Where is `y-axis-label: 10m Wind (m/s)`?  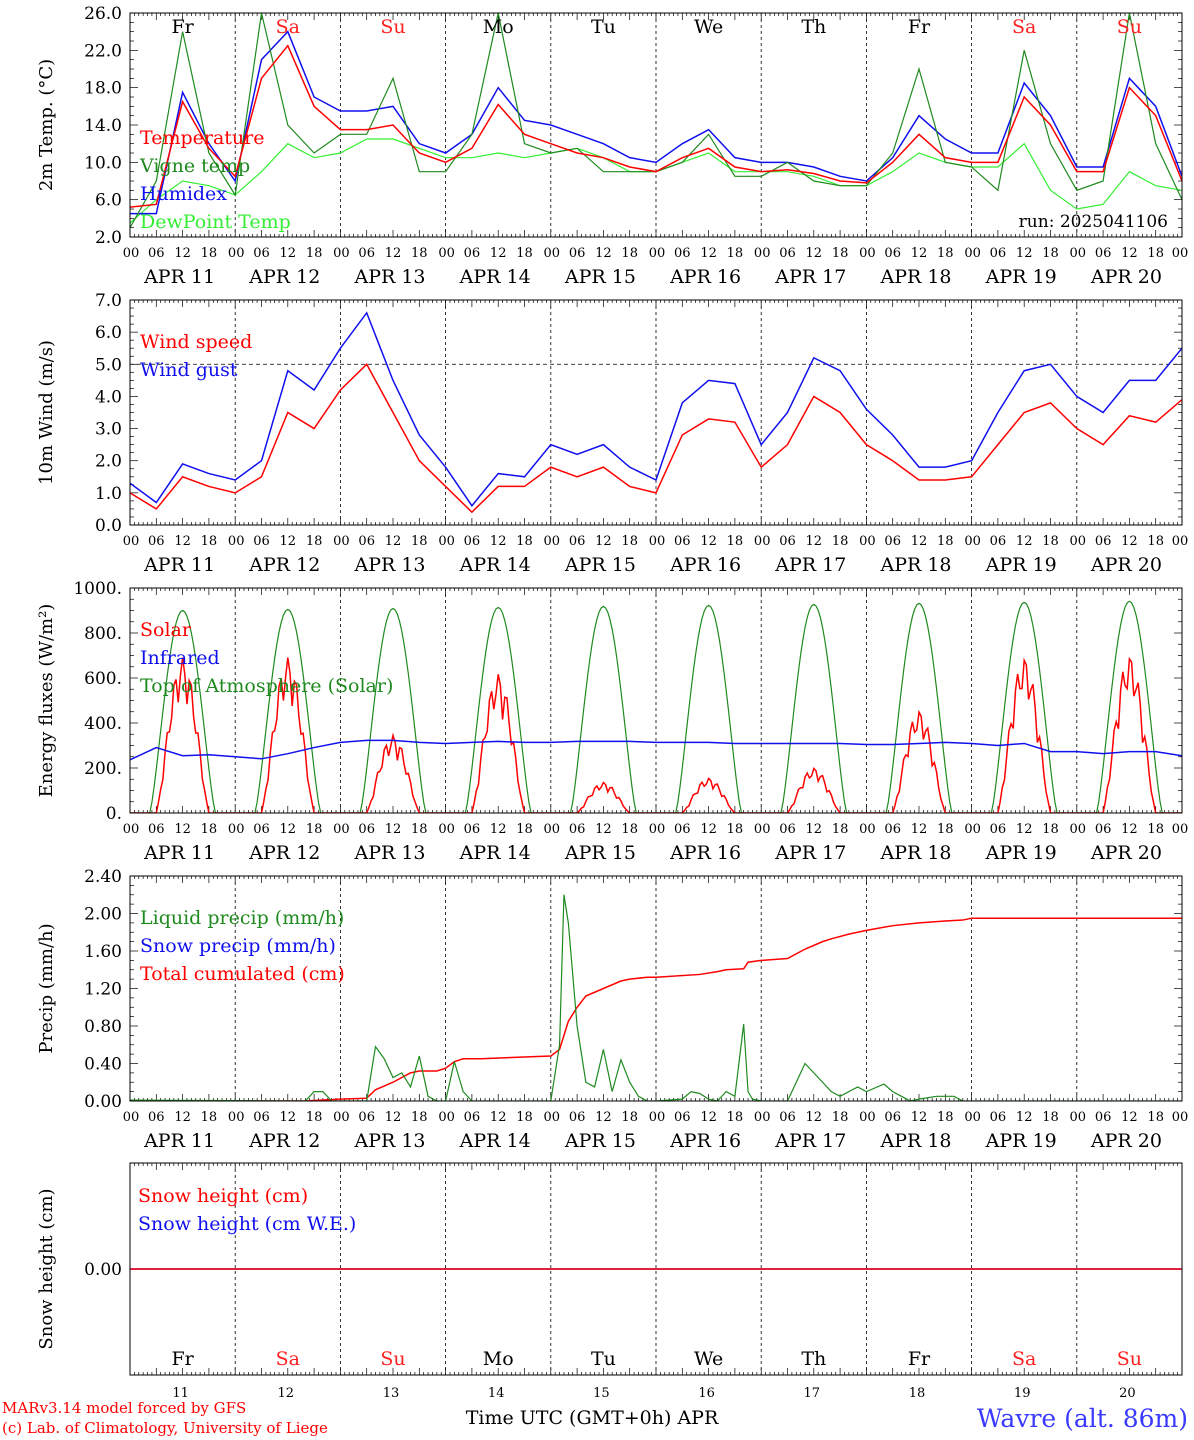
y-axis-label: 10m Wind (m/s) is located at coordinates (46, 412).